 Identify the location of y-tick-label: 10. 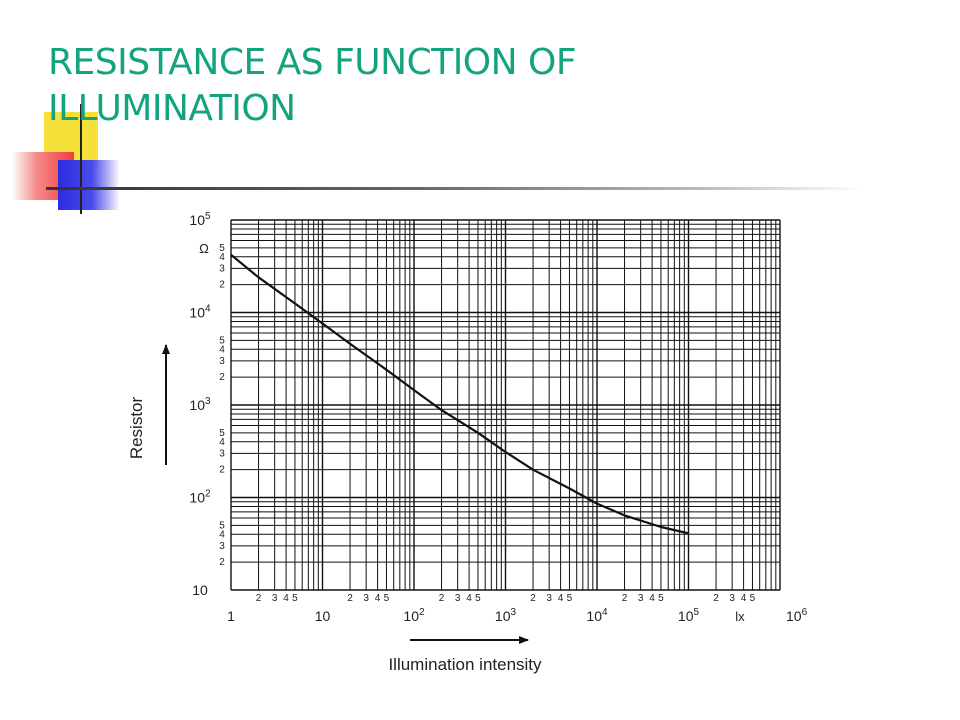
(200, 590).